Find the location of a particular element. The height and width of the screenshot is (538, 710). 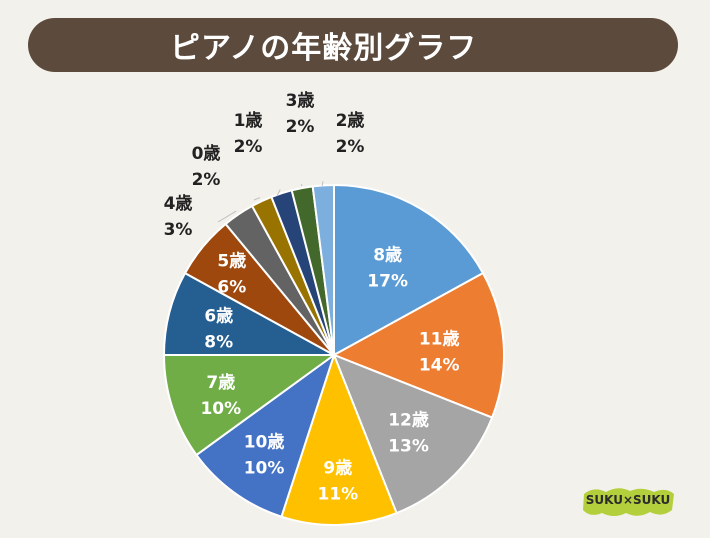

slice-percent-label: 8% is located at coordinates (218, 342).